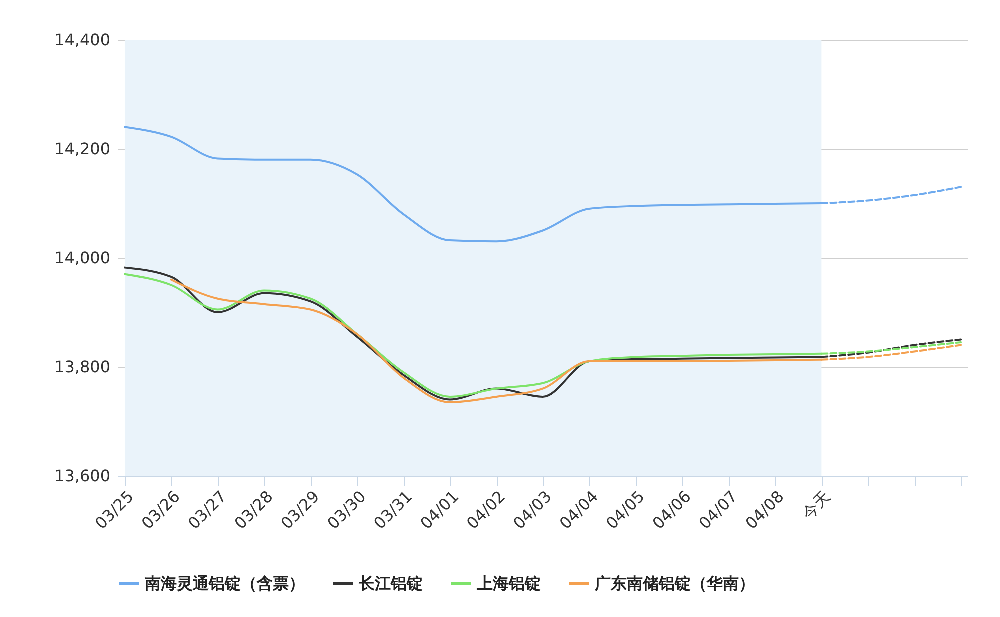  Describe the element at coordinates (816, 505) in the screenshot. I see `x-tick-label: 今天` at that location.